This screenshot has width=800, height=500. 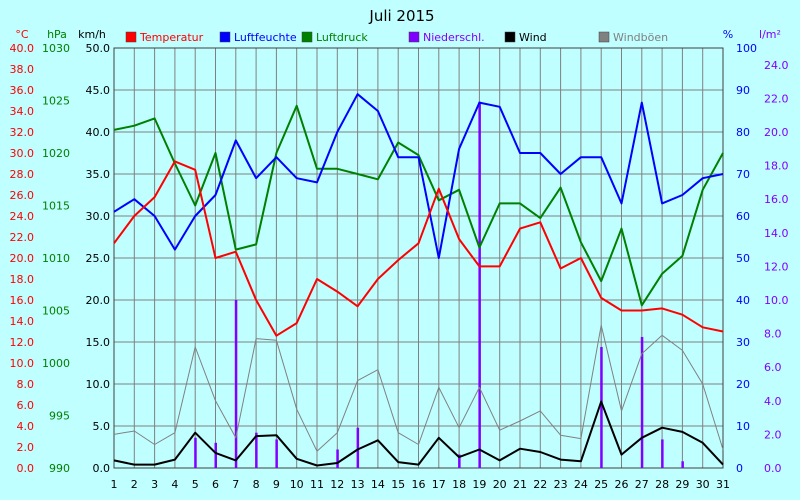 What do you see at coordinates (746, 48) in the screenshot?
I see `humidity-tick-label: 100` at bounding box center [746, 48].